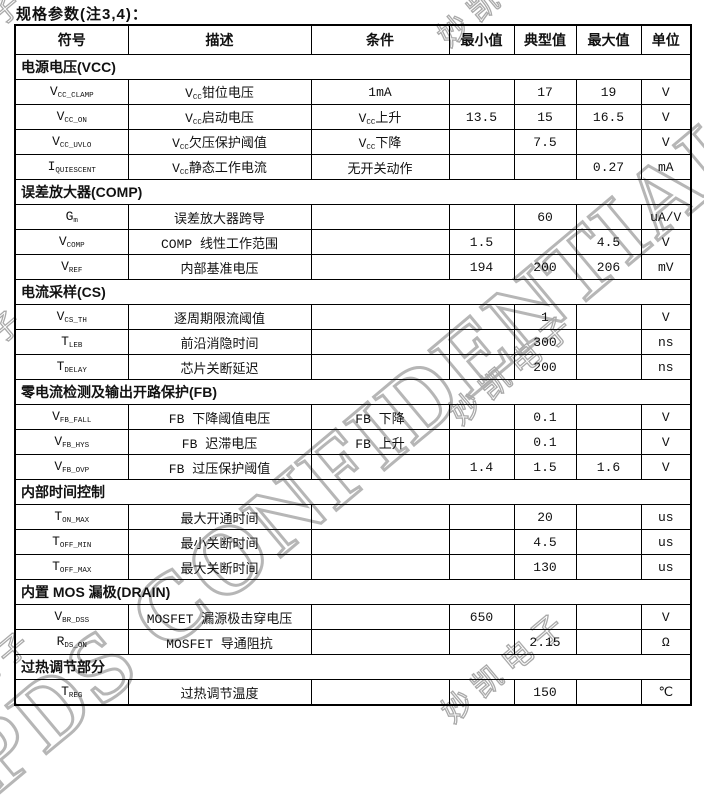  Describe the element at coordinates (71, 542) in the screenshot. I see `cell-symbol: TOFF_MIN` at that location.